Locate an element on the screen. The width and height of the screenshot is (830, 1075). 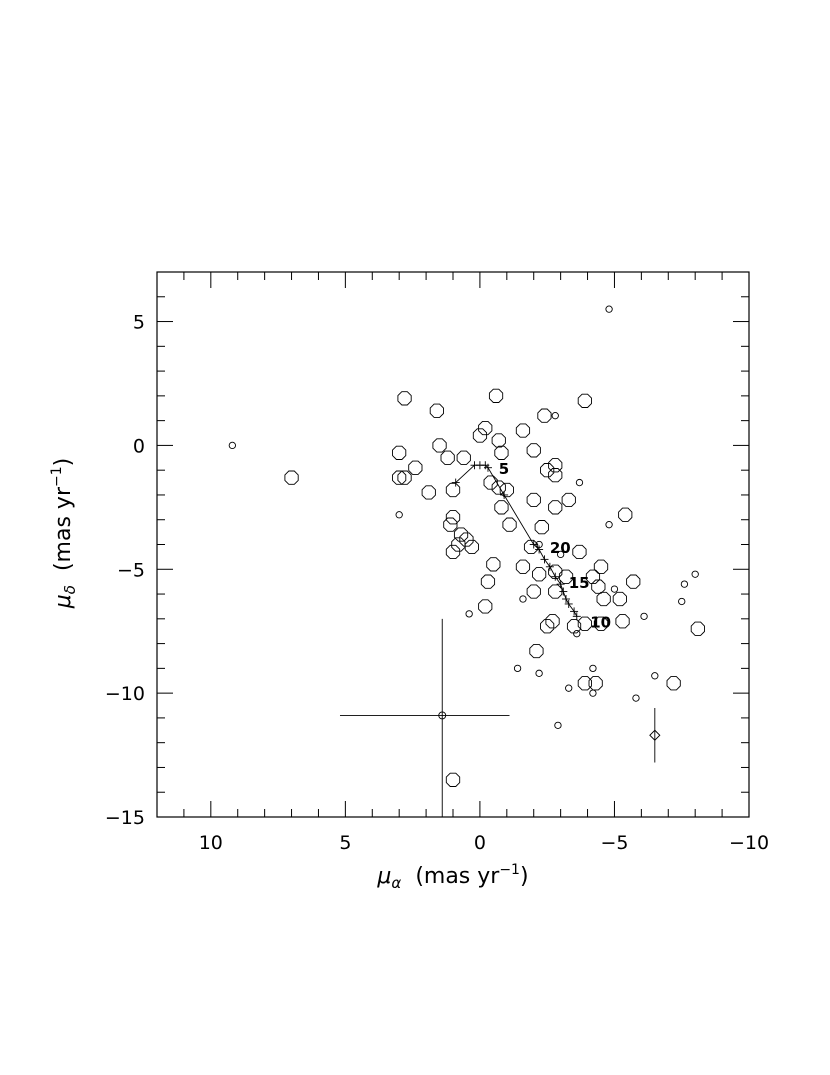
y-tick-label: −15 is located at coordinates (125, 818).